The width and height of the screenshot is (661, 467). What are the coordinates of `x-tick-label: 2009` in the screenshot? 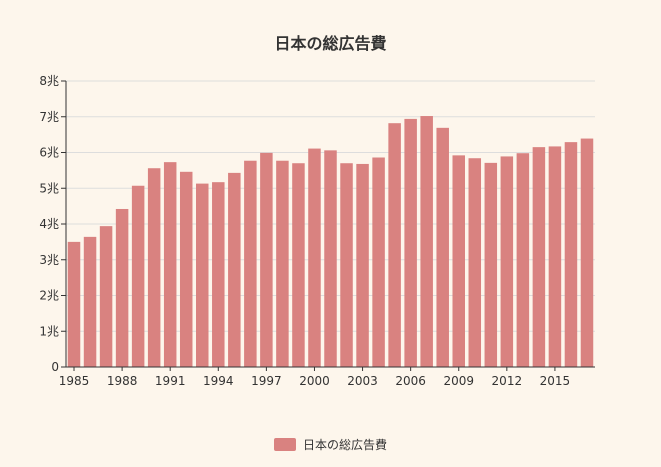 It's located at (458, 381).